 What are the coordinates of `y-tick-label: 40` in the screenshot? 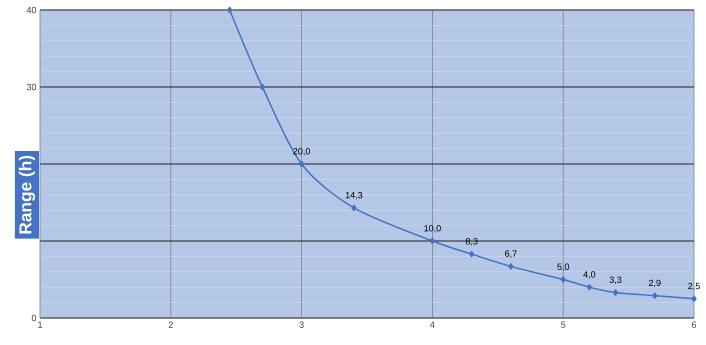 It's located at (31, 10).